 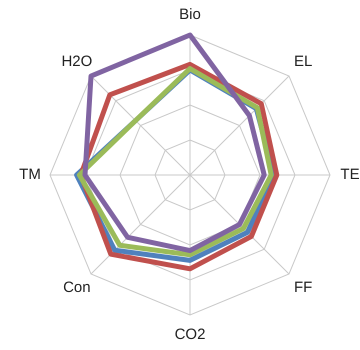 What do you see at coordinates (30, 174) in the screenshot?
I see `spoke-label: TM` at bounding box center [30, 174].